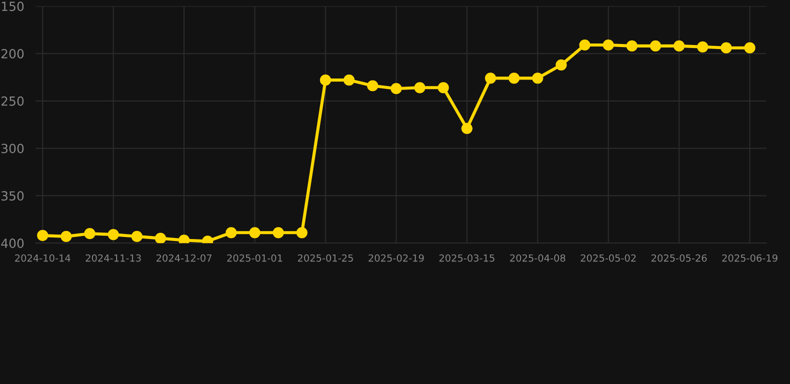  Describe the element at coordinates (466, 258) in the screenshot. I see `x-tick-label: 2025-03-15` at that location.